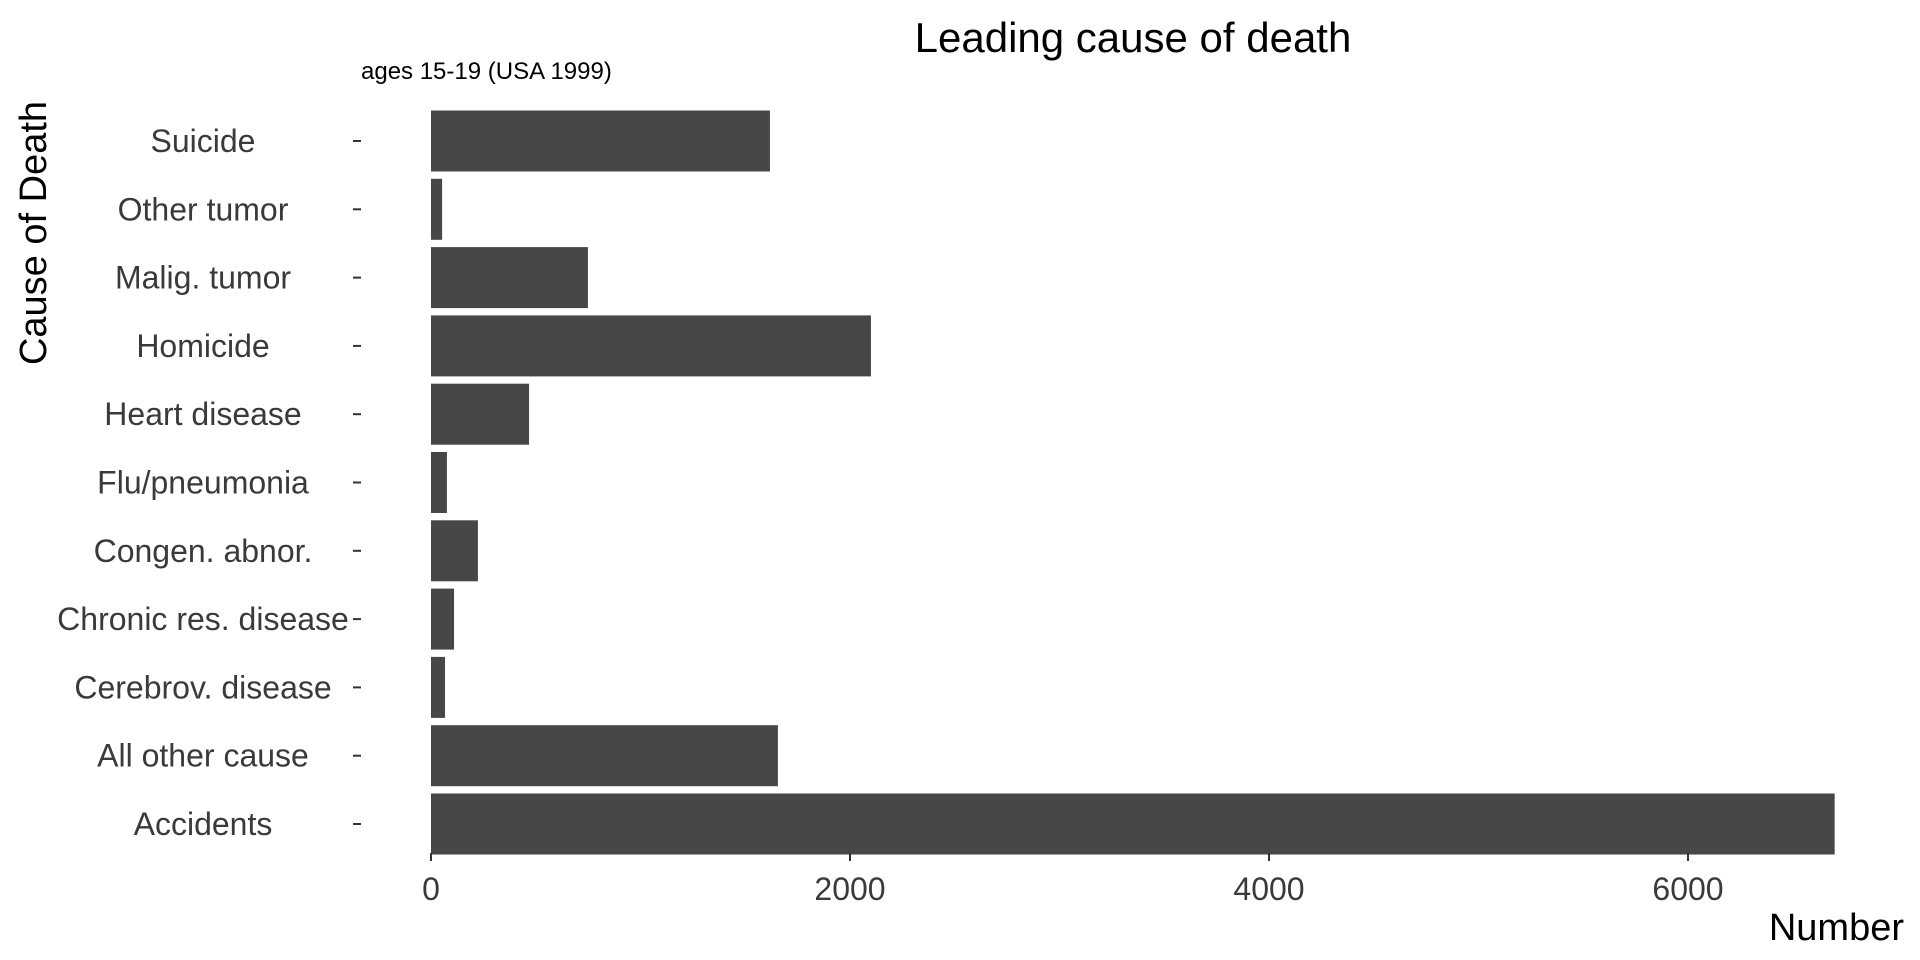 The width and height of the screenshot is (1920, 960). Describe the element at coordinates (203, 824) in the screenshot. I see `y-tick-label: Accidents` at that location.